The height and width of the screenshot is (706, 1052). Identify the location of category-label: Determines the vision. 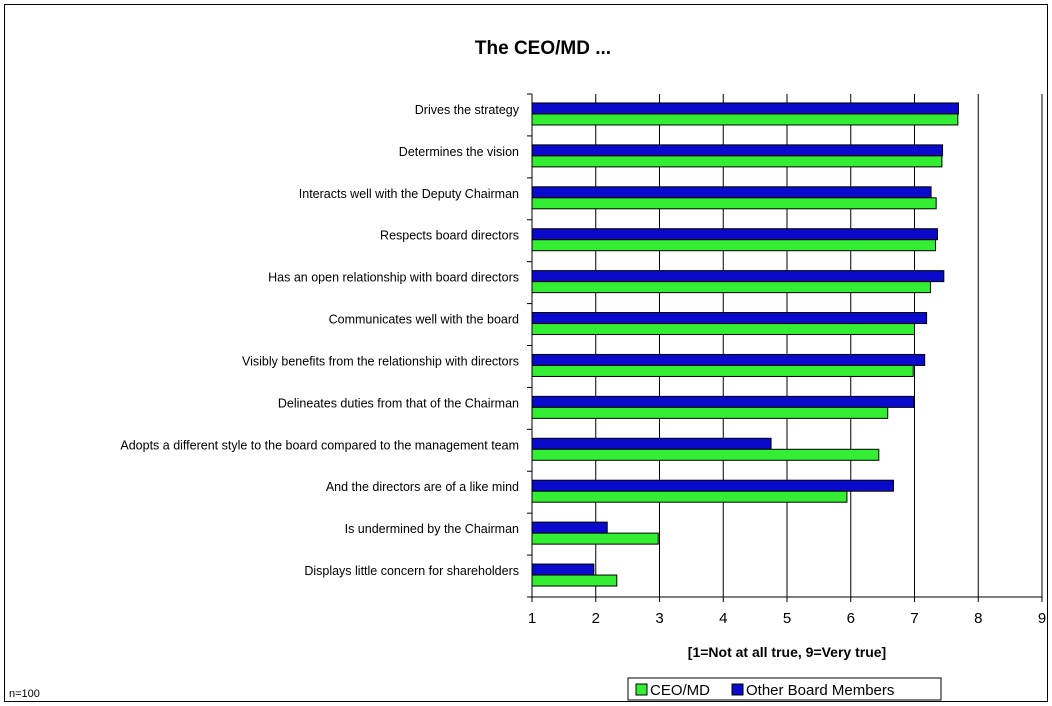
(459, 152).